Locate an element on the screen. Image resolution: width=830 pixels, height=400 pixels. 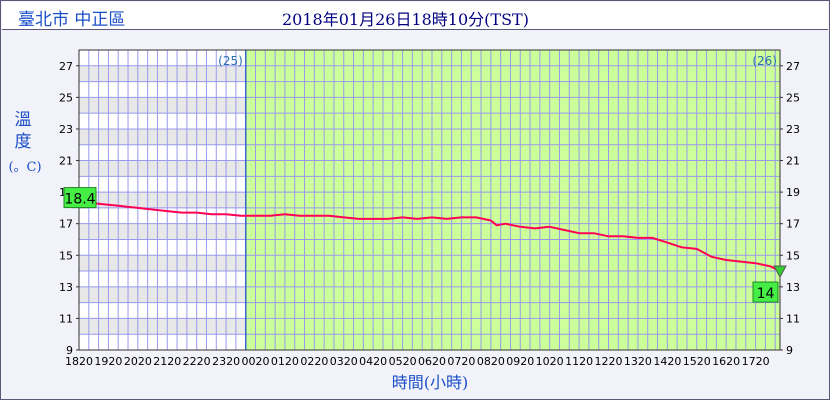
y-tick-label-left: 23 is located at coordinates (66, 129).